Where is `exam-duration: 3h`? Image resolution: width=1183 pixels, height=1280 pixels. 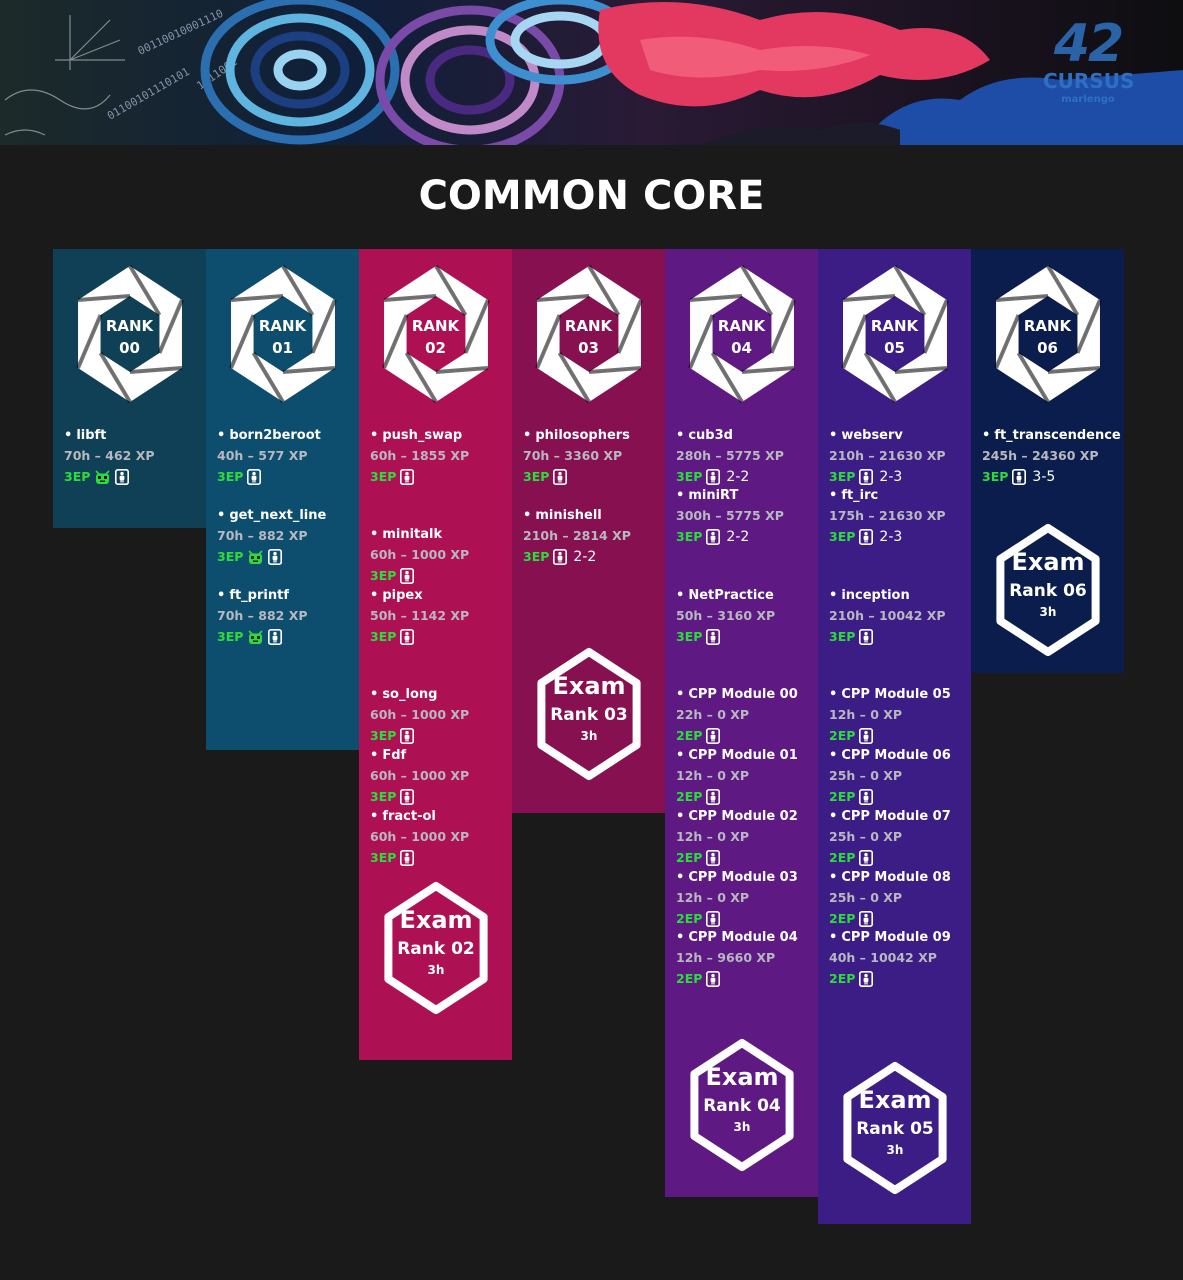
exam-duration: 3h is located at coordinates (1048, 612).